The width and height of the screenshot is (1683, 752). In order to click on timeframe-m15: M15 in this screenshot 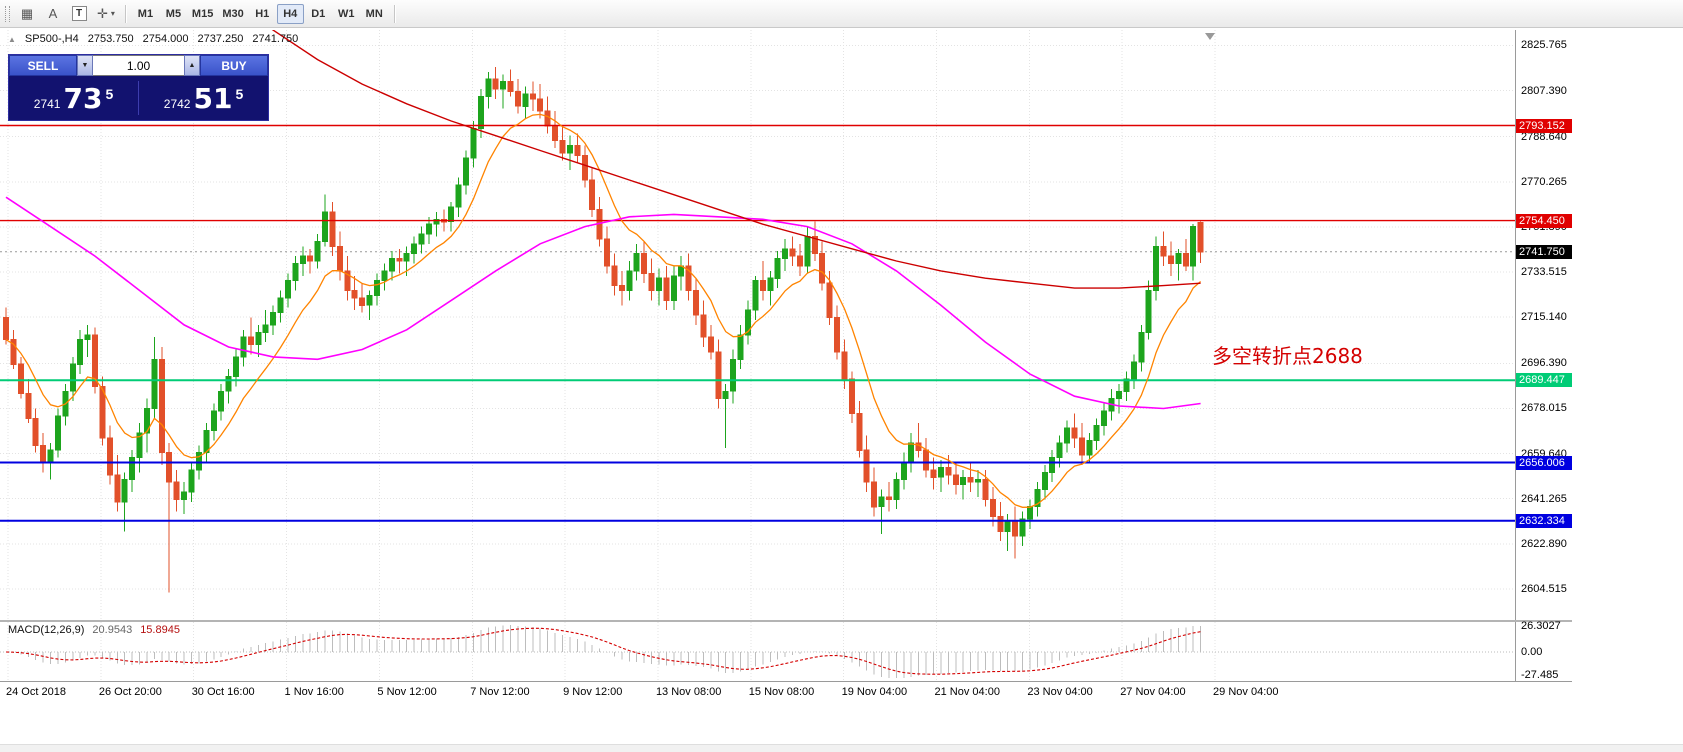, I will do `click(202, 13)`.